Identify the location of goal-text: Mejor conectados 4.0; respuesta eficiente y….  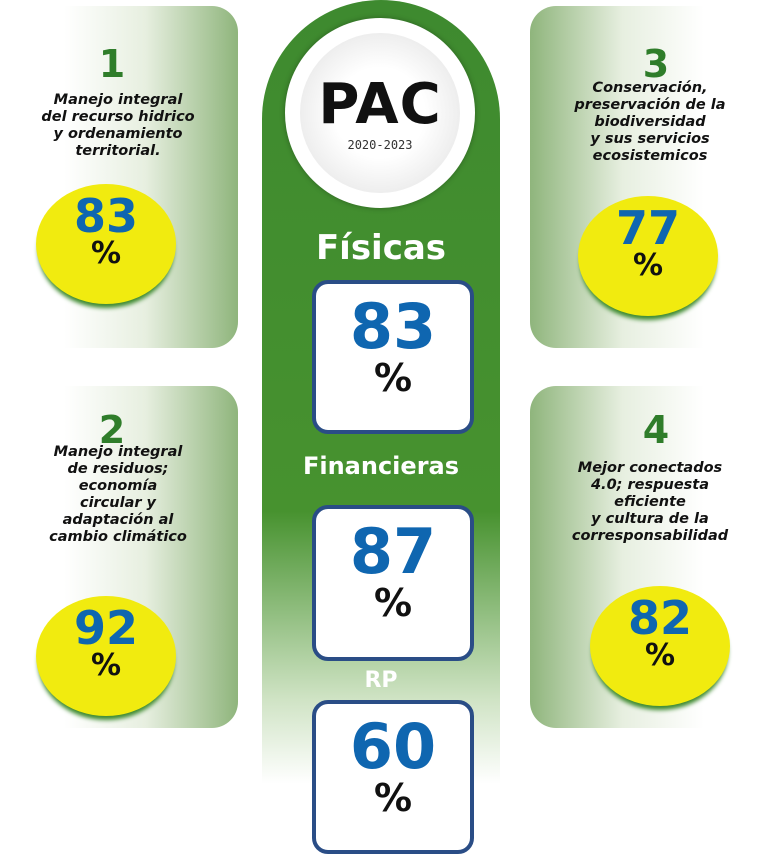
(649, 502).